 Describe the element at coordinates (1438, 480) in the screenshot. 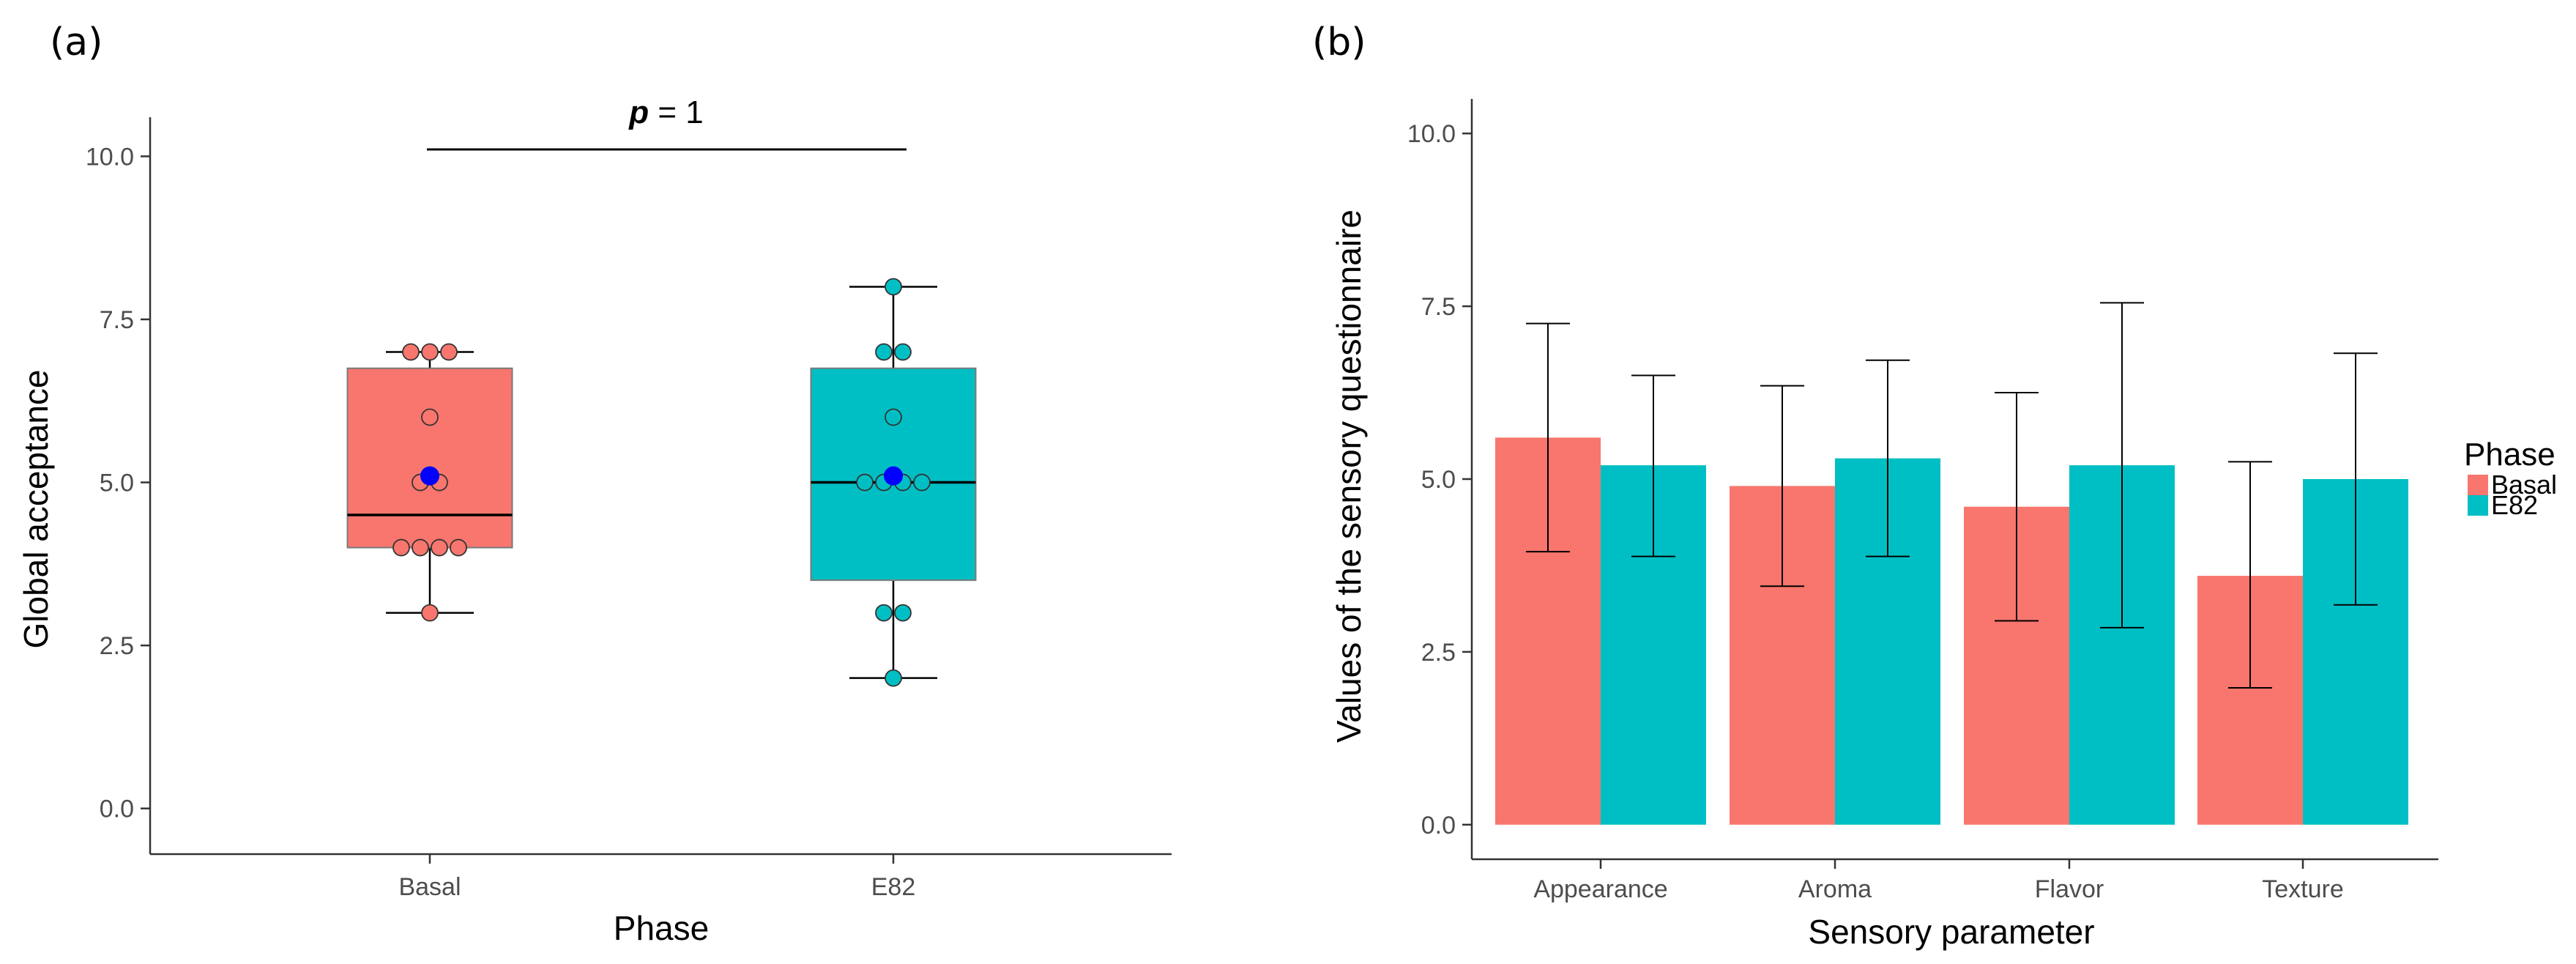

I see `panel-b-y-tick-label: 5.0` at that location.